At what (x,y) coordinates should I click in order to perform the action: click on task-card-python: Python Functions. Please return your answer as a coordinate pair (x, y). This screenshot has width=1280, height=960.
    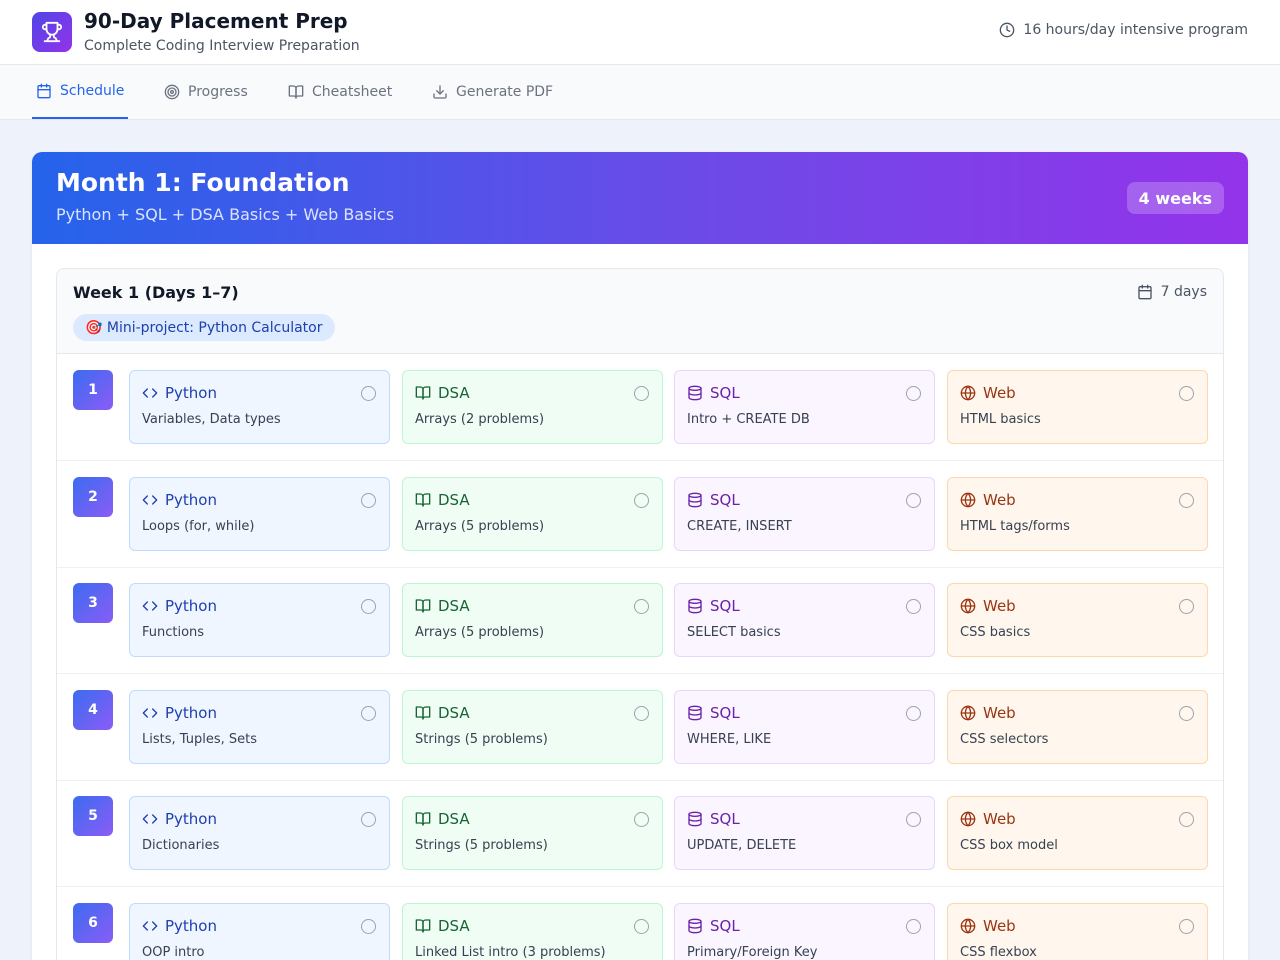
    Looking at the image, I should click on (259, 620).